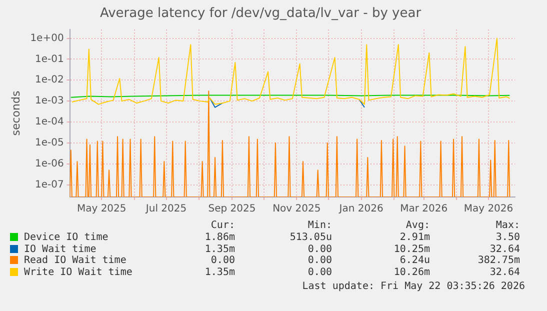  Describe the element at coordinates (319, 226) in the screenshot. I see `text: Min:` at that location.